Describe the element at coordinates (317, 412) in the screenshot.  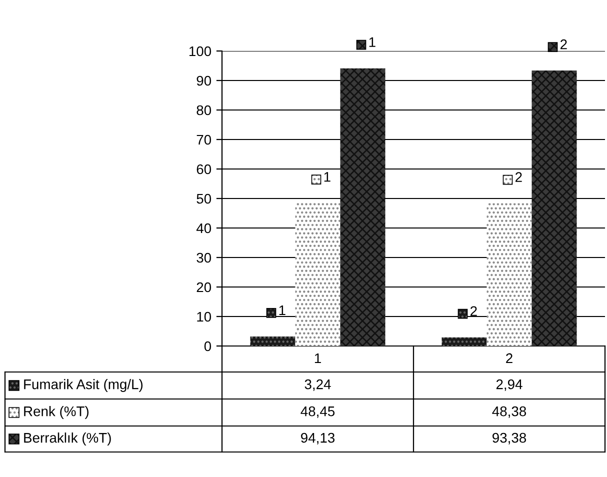
I see `data-label: 48,45` at that location.